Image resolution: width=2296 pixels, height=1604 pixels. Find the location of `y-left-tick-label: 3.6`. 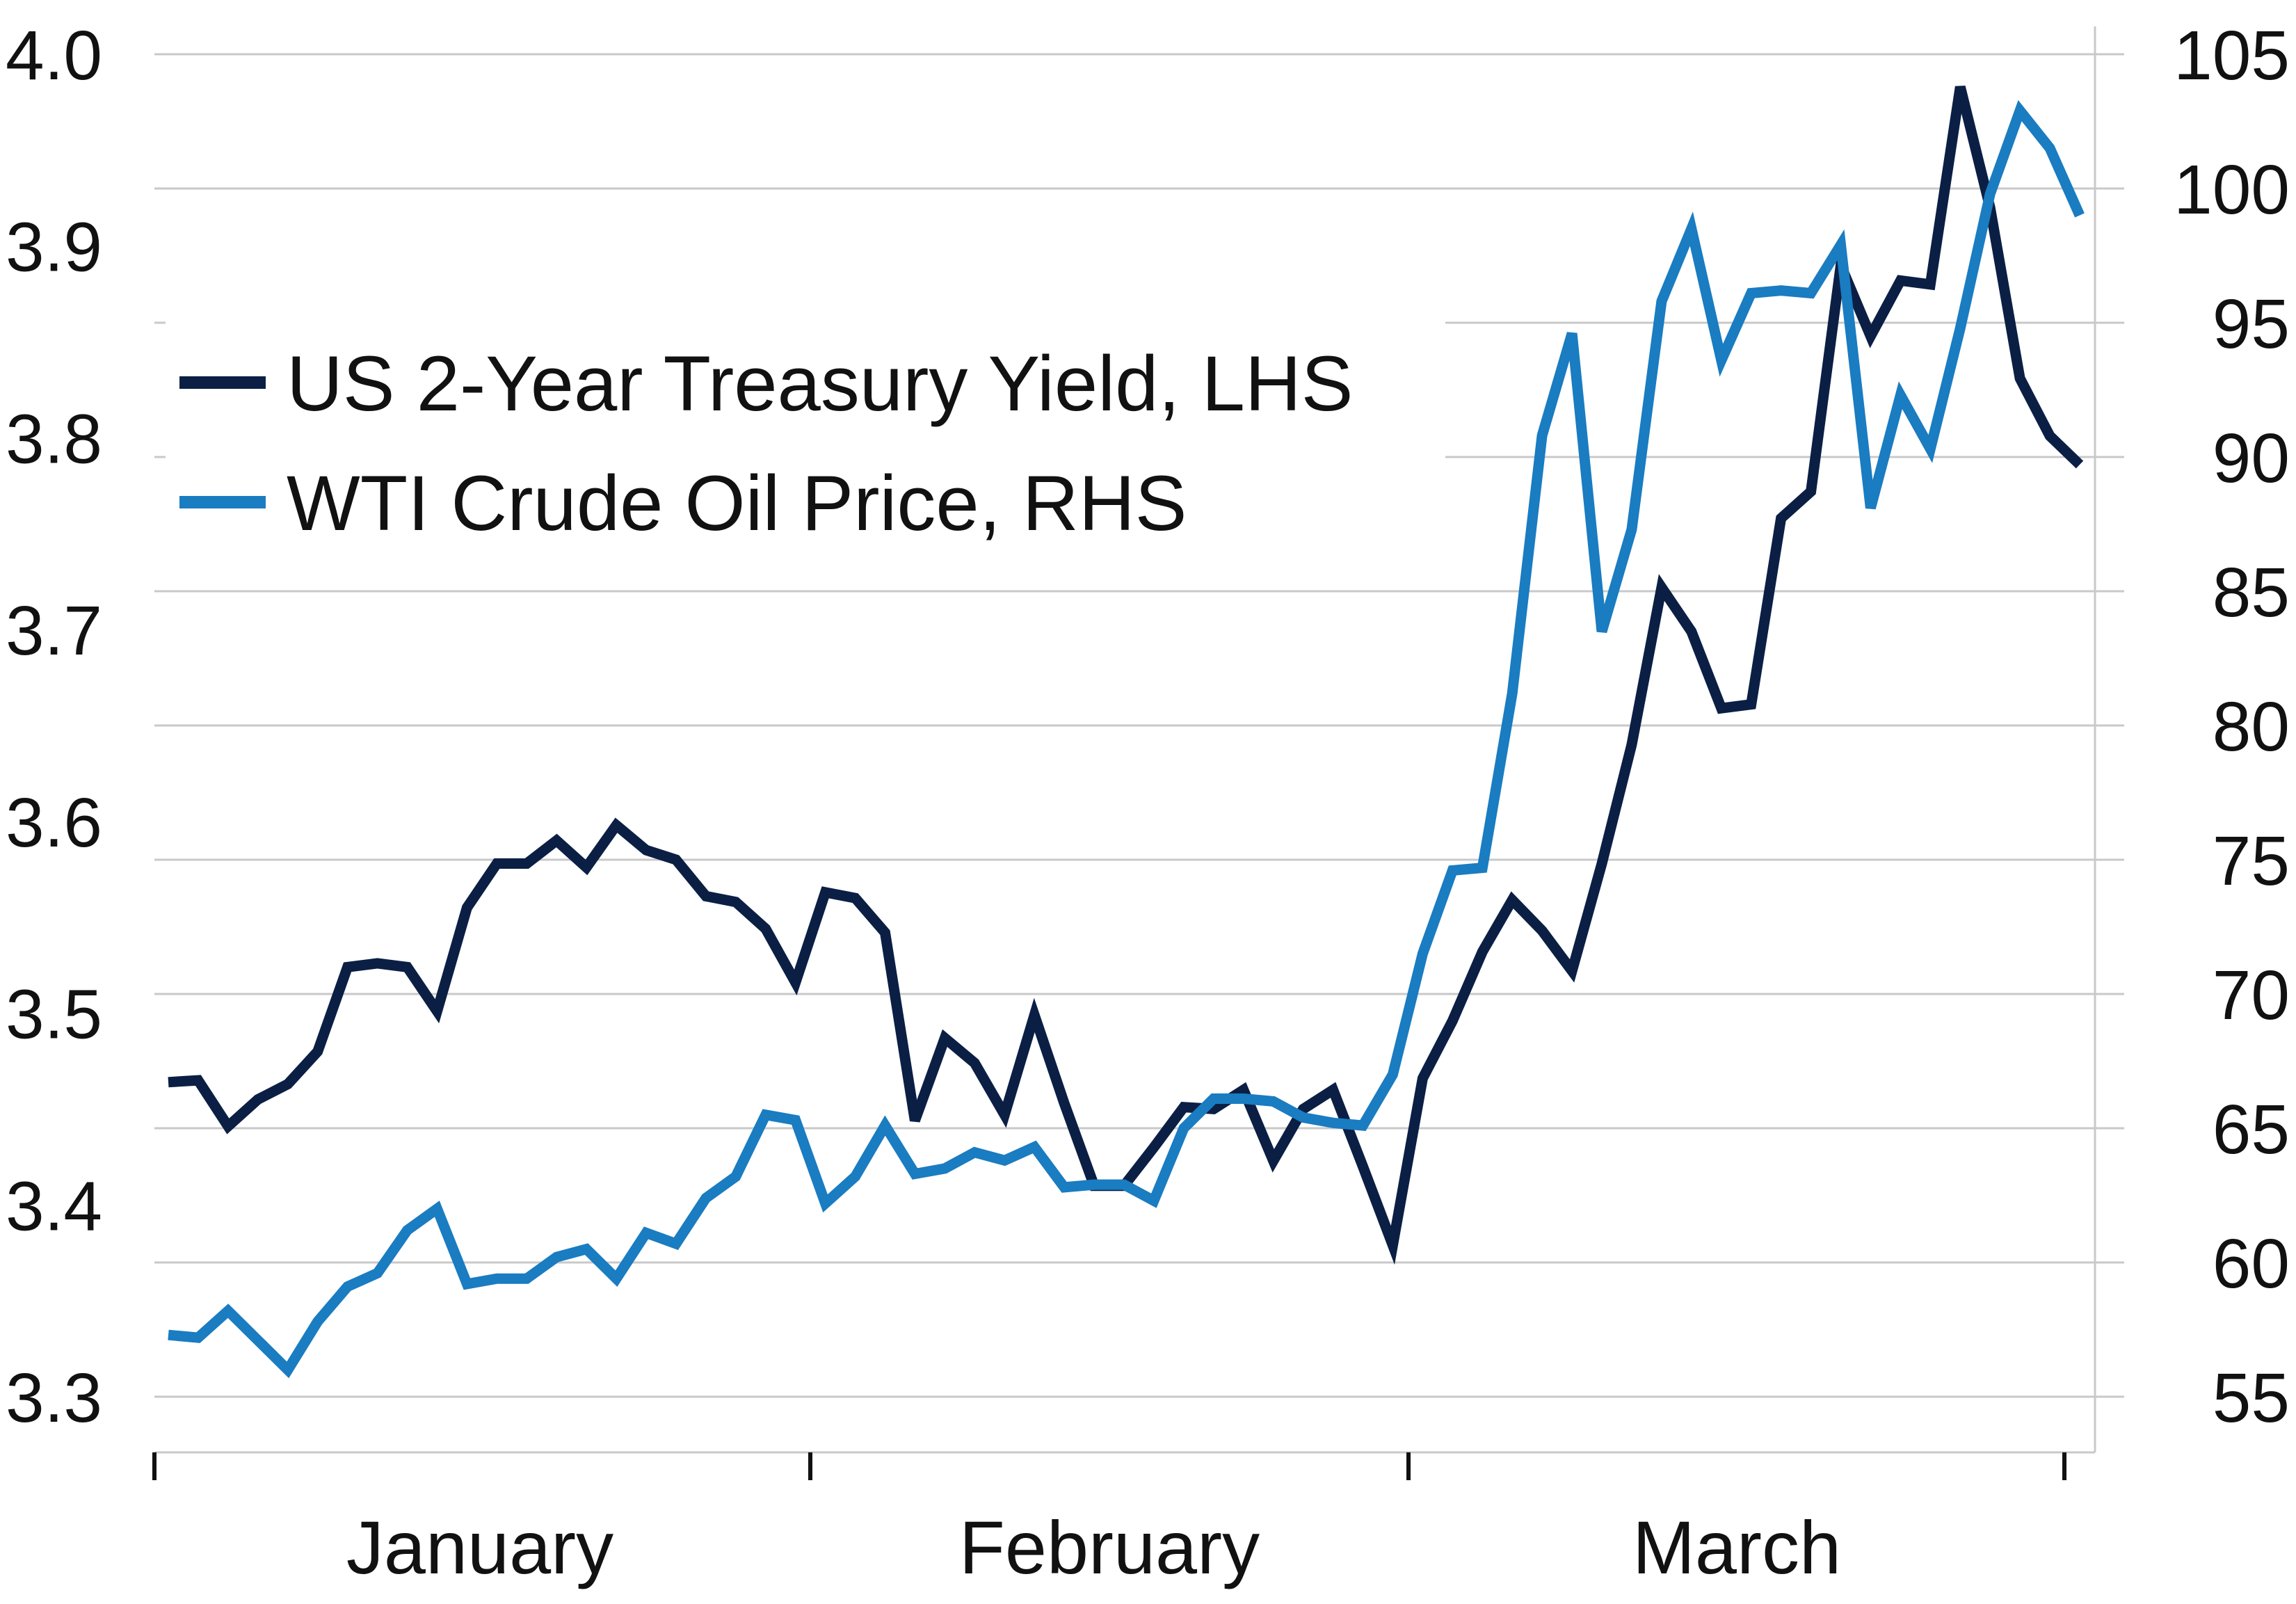

y-left-tick-label: 3.6 is located at coordinates (54, 823).